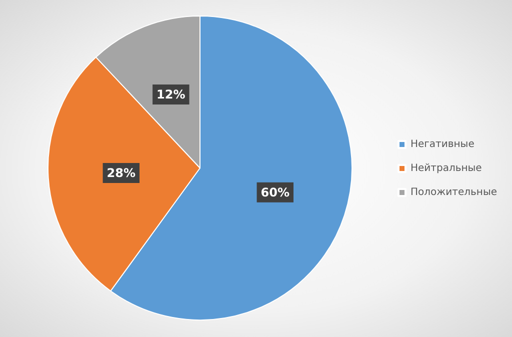 This screenshot has height=337, width=512. I want to click on legend-label: Негативные, so click(442, 144).